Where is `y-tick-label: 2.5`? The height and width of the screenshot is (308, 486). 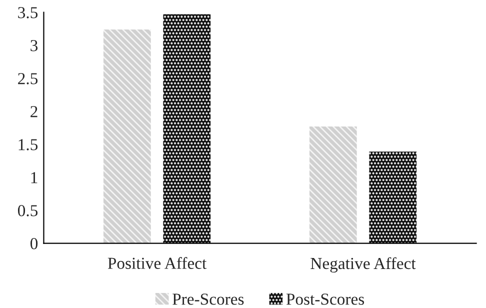
y-tick-label: 2.5 is located at coordinates (28, 78).